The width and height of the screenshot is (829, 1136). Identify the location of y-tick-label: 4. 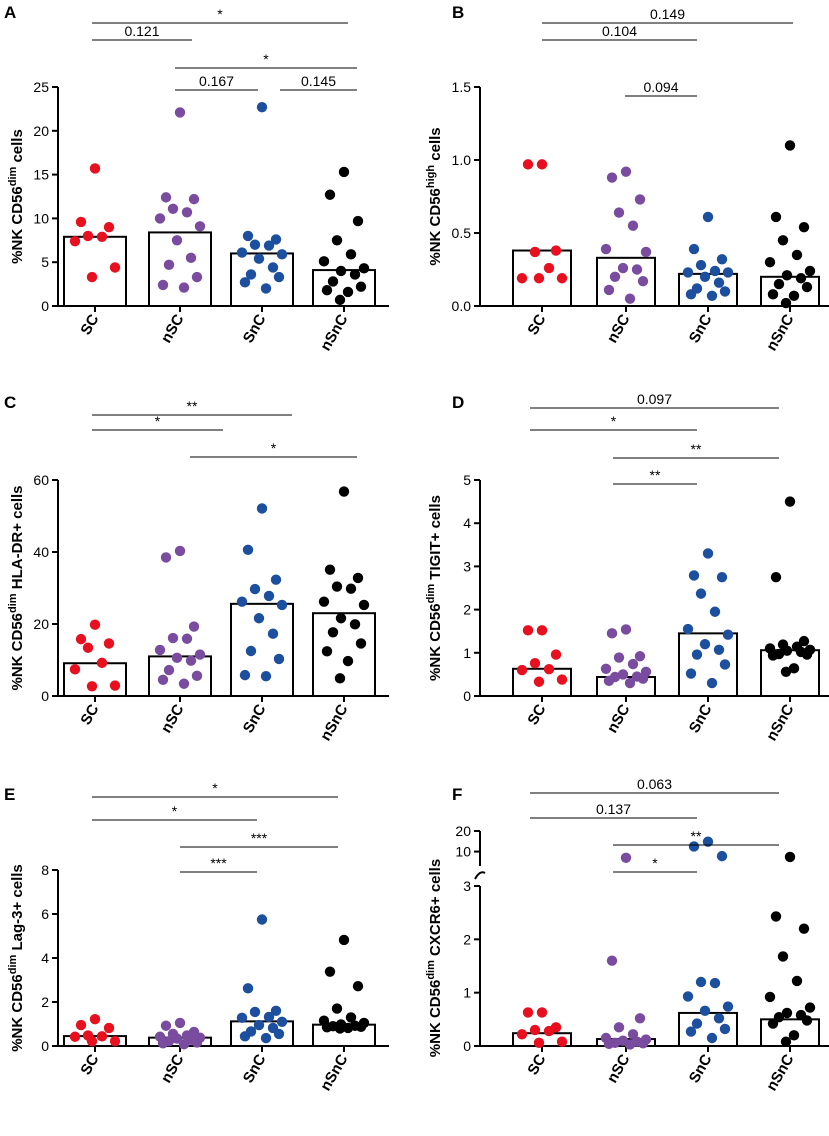
(467, 523).